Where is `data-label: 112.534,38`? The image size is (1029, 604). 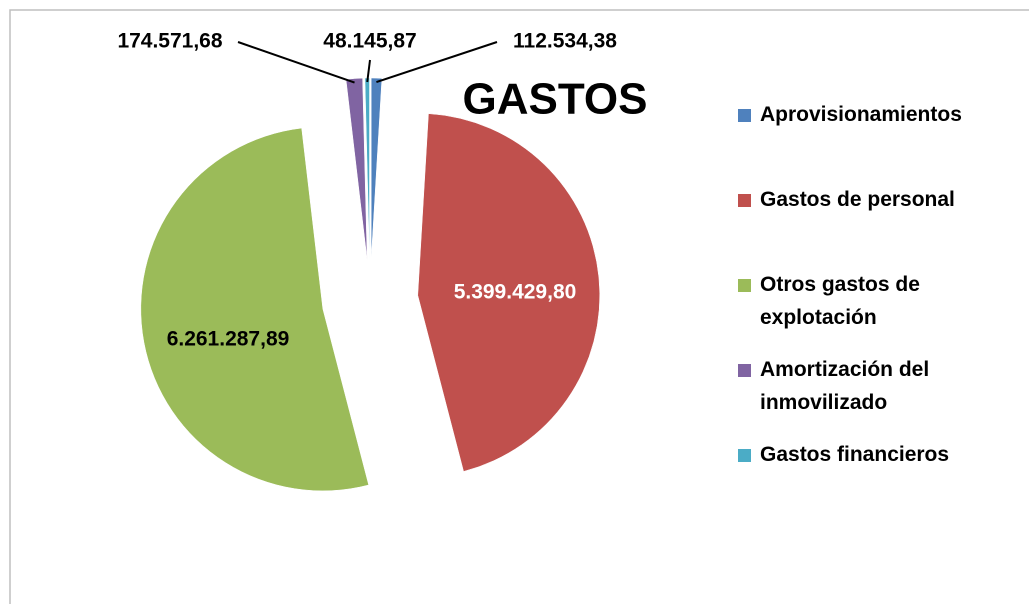
data-label: 112.534,38 is located at coordinates (565, 41).